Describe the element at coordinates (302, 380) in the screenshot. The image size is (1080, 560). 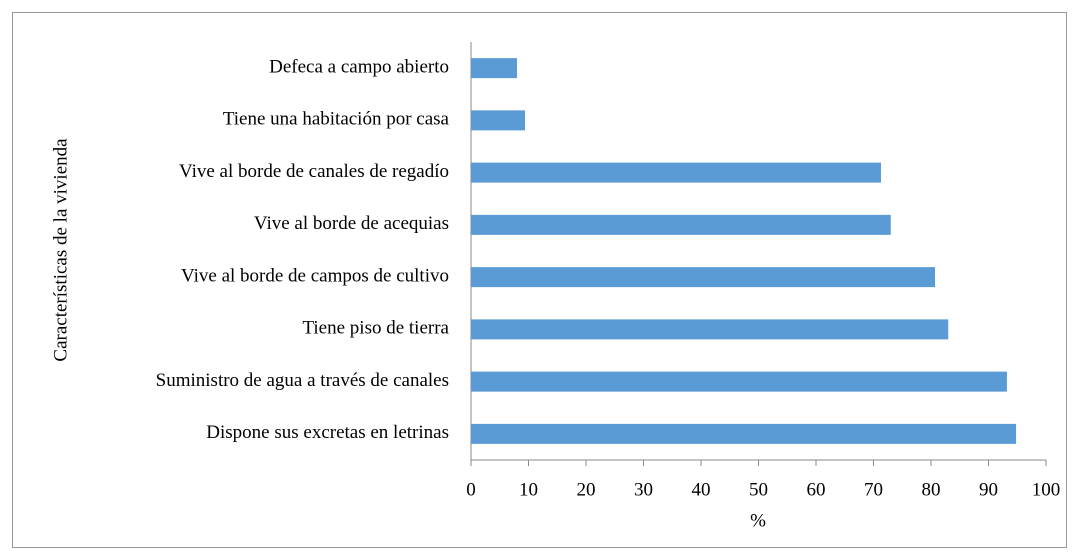
I see `y-tick-label: Suministro de agua a través de canales` at that location.